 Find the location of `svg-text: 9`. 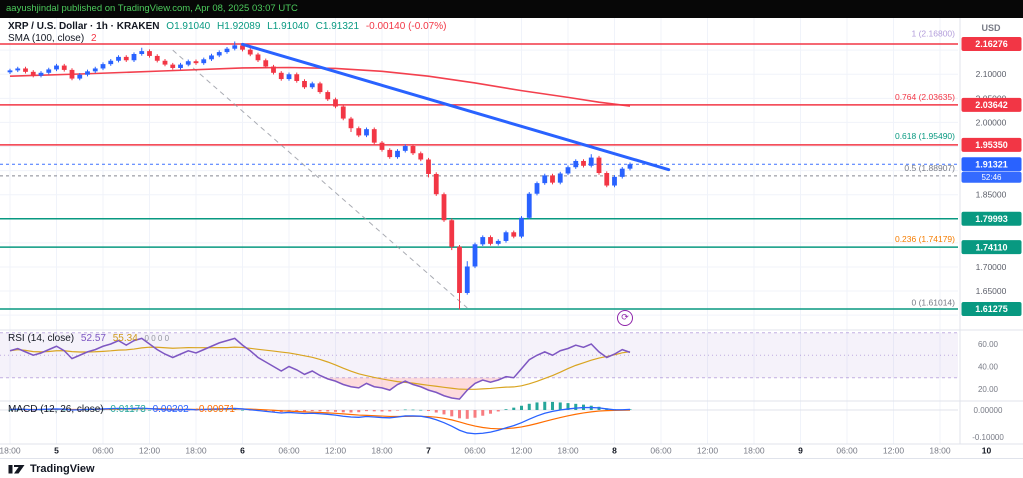

svg-text: 9 is located at coordinates (800, 451).